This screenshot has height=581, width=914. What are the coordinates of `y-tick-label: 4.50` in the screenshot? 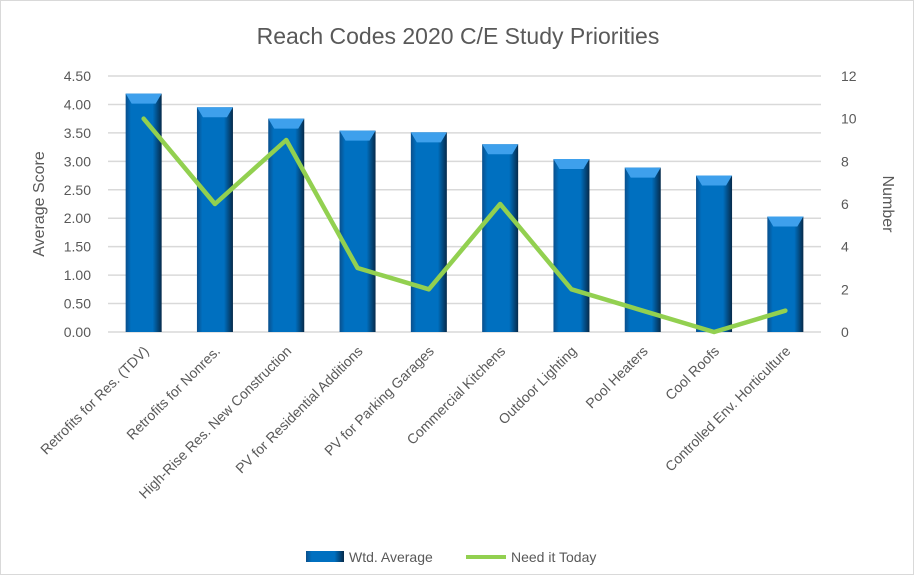 It's located at (77, 76).